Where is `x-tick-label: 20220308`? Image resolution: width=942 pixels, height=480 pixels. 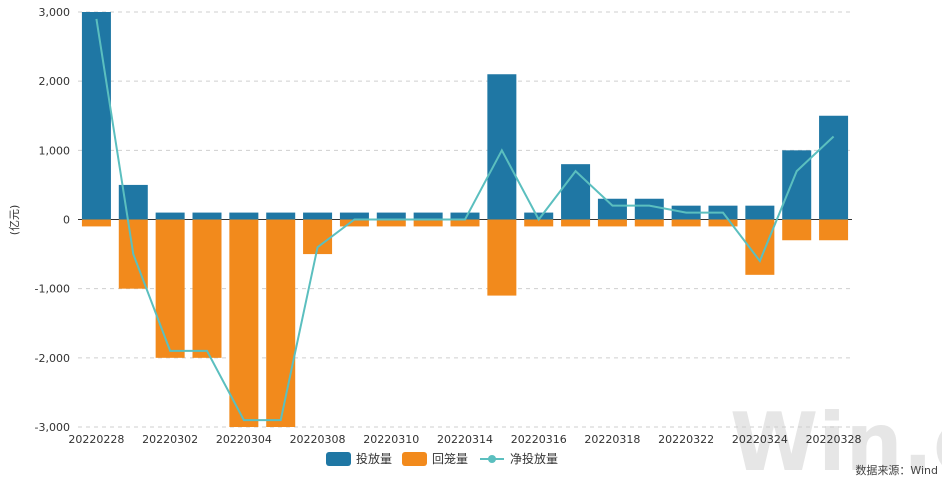
x-tick-label: 20220308 is located at coordinates (318, 439).